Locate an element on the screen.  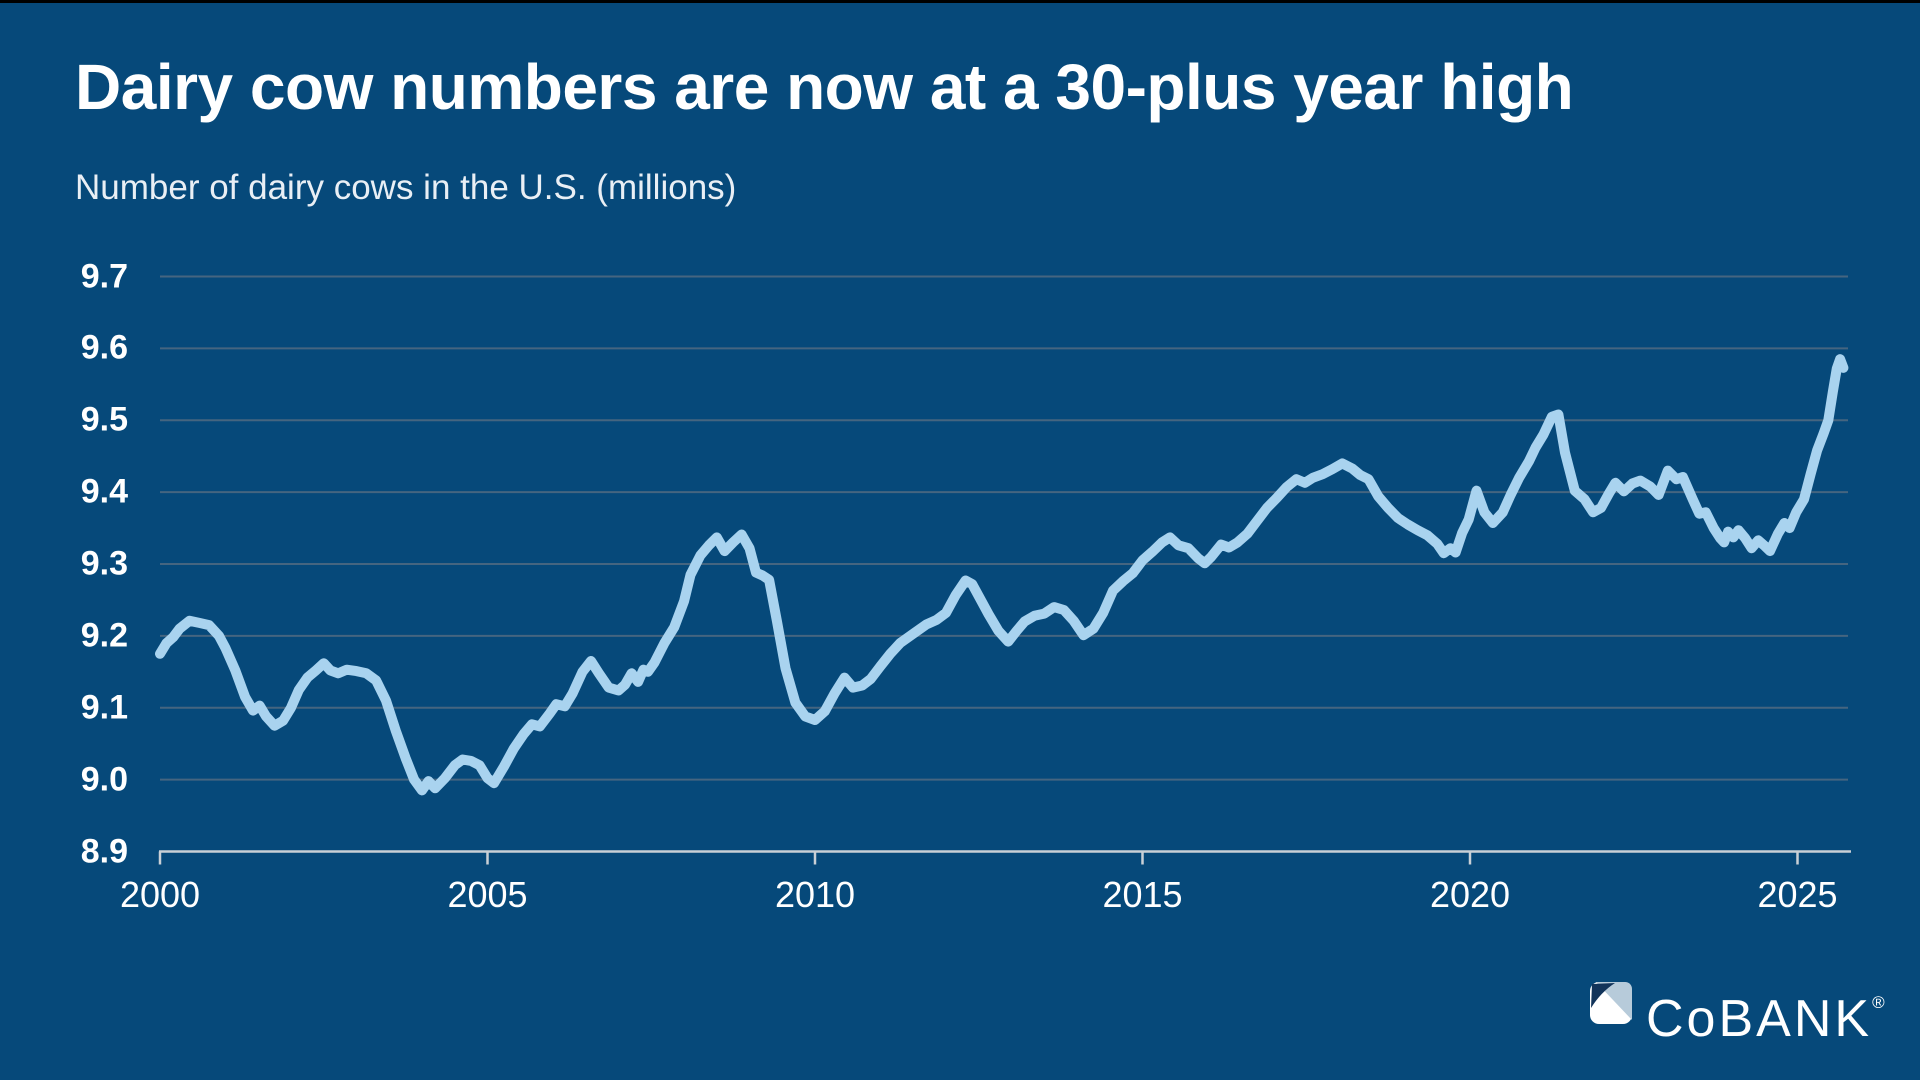
x-tick-label: 2000 is located at coordinates (160, 894).